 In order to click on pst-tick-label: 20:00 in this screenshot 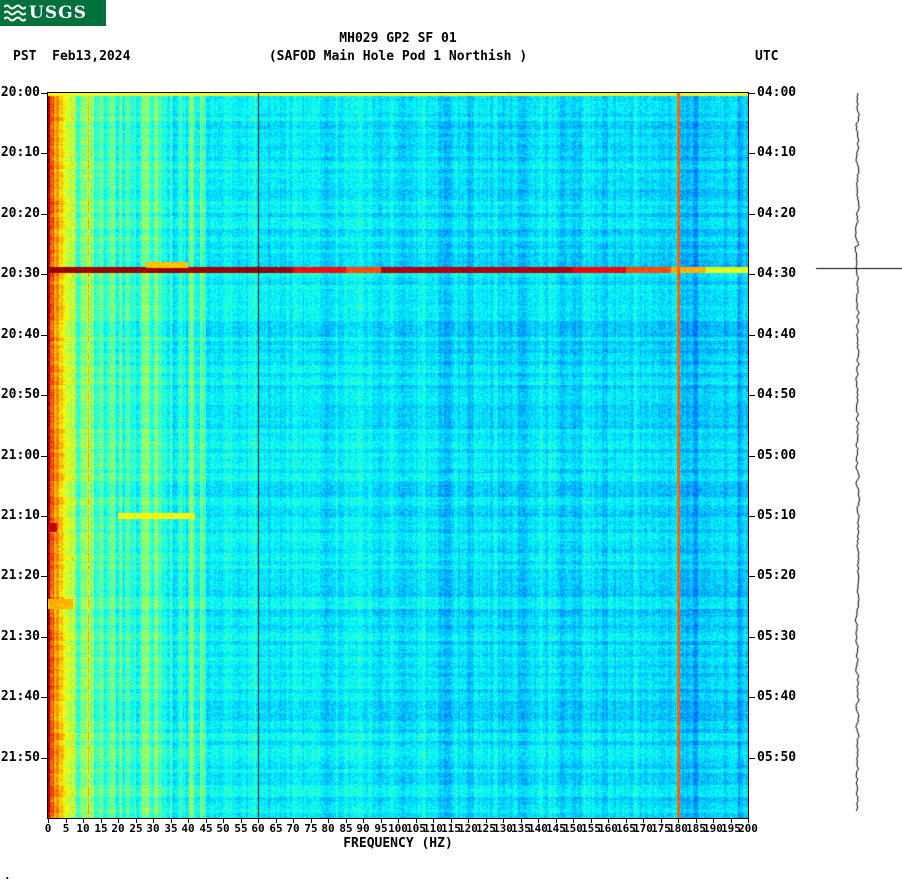, I will do `click(20, 92)`.